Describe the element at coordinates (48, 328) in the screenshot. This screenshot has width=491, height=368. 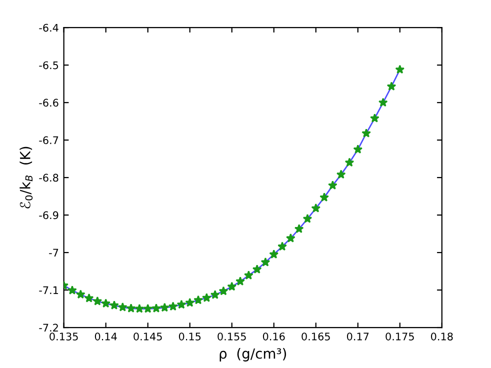
I see `y-tick-label: -7.2` at that location.